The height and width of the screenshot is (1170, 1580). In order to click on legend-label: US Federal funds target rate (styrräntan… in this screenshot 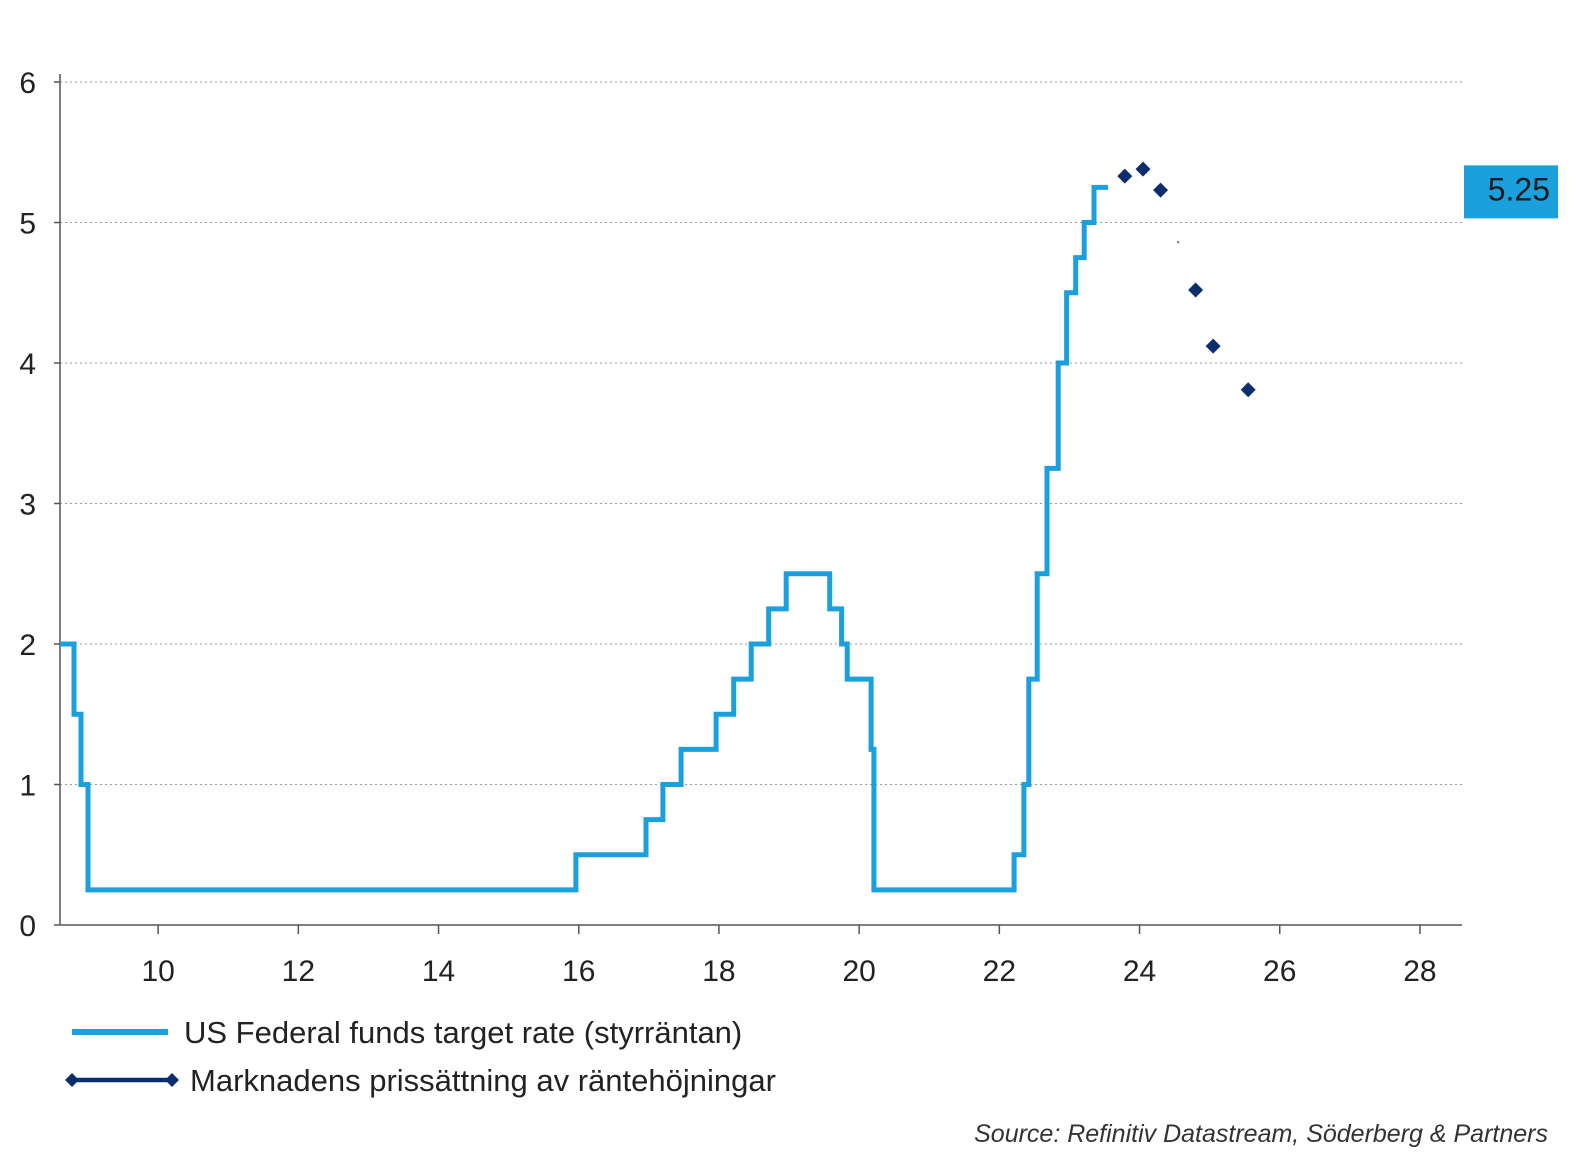, I will do `click(463, 1032)`.